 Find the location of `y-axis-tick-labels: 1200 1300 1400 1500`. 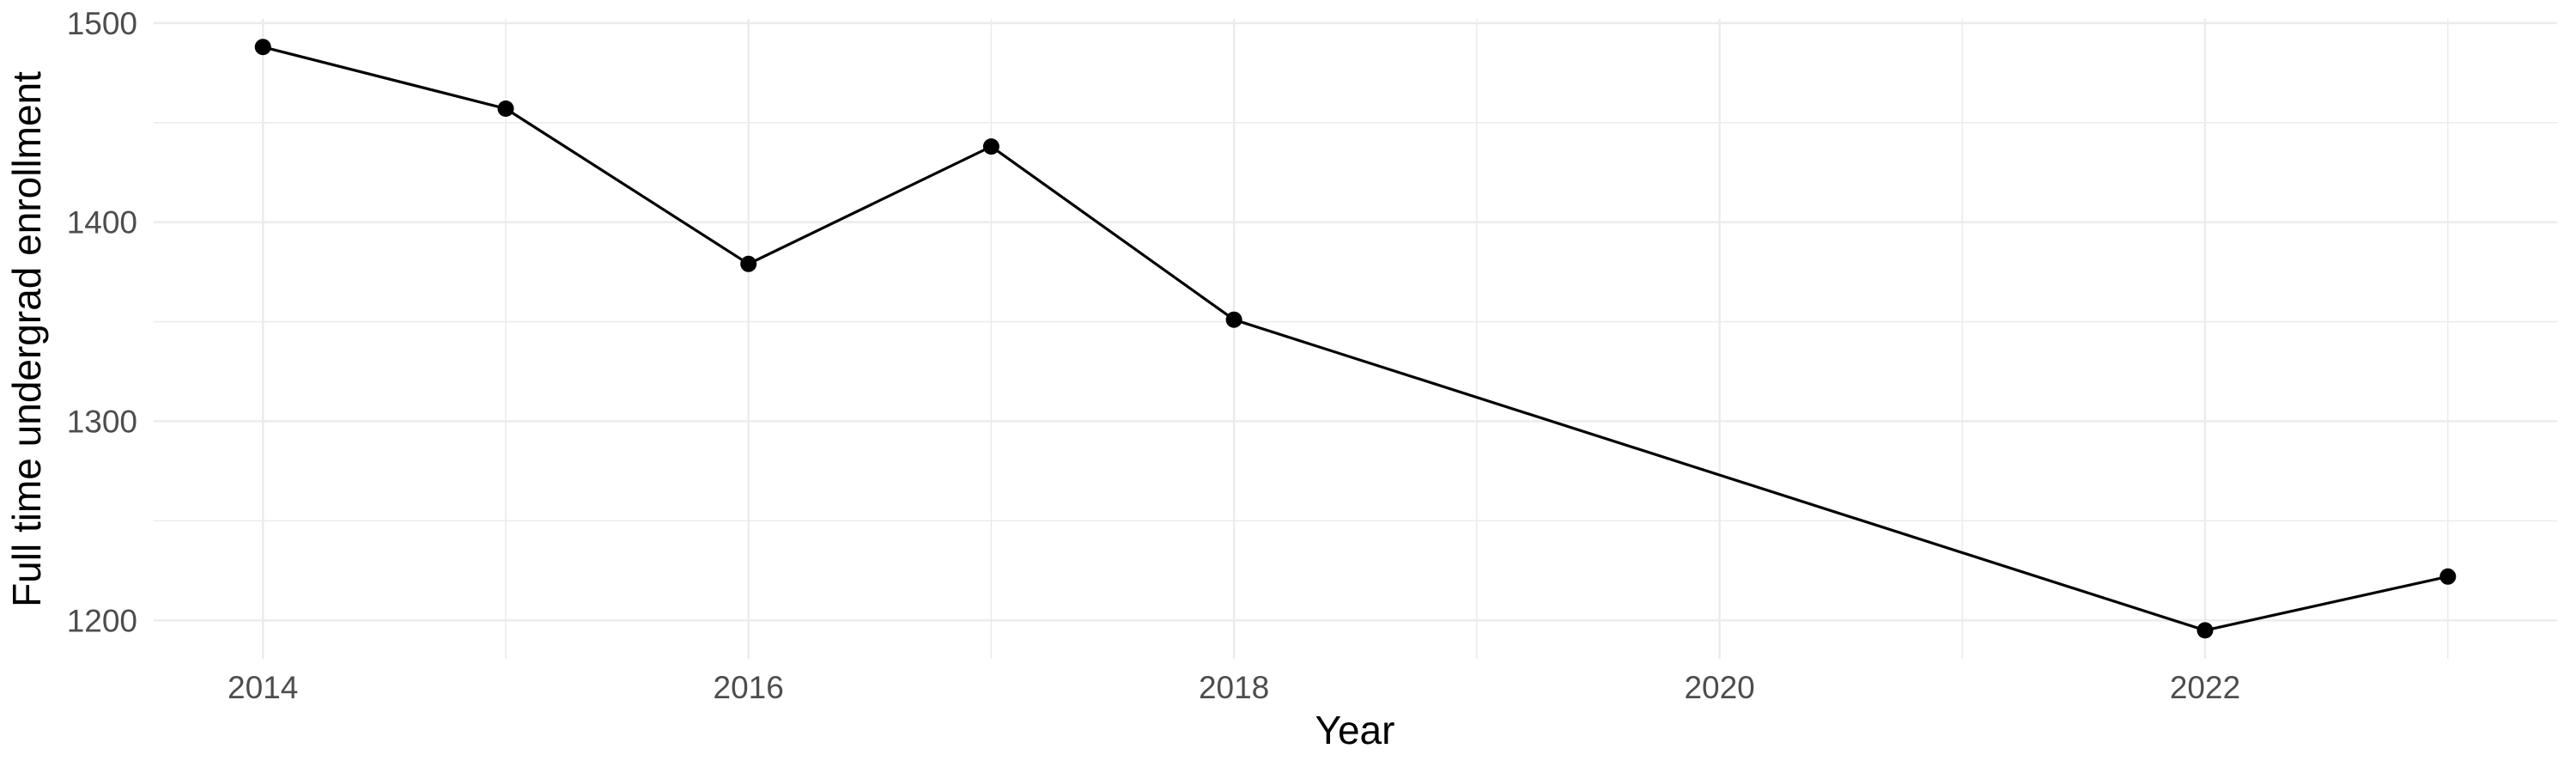

y-axis-tick-labels: 1200 1300 1400 1500 is located at coordinates (102, 322).